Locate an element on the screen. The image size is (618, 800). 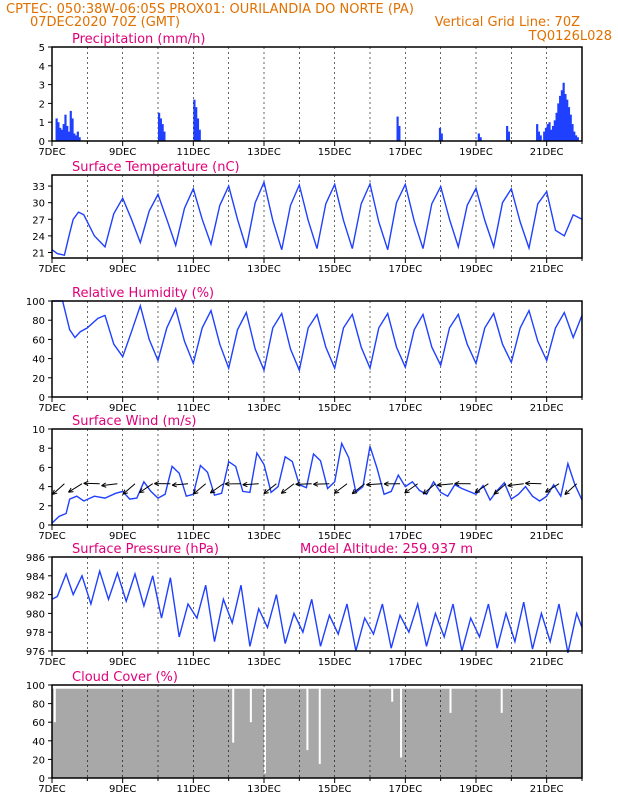
y-tick-label: 24 is located at coordinates (38, 237).